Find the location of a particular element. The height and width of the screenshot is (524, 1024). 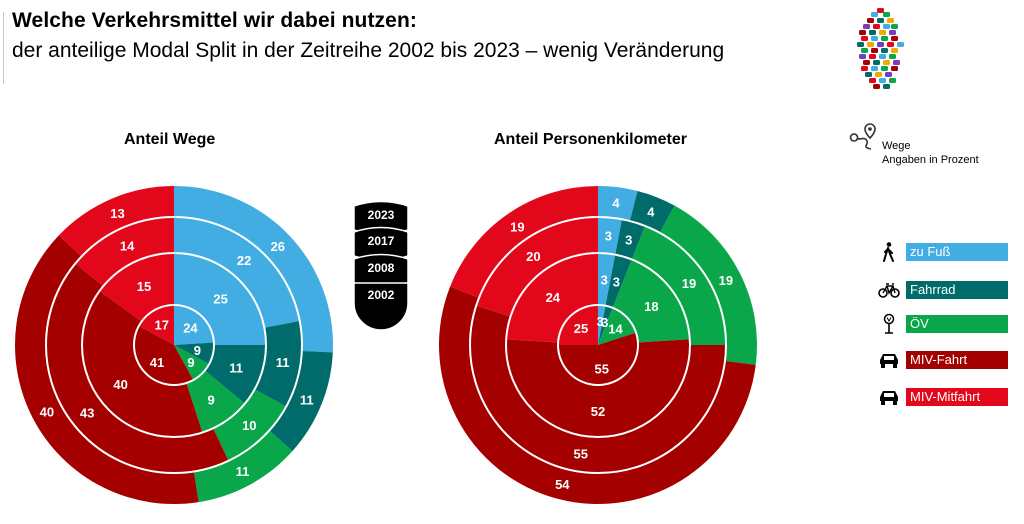

pie-label-2017-miv-mitfahrt: 20 is located at coordinates (533, 256).